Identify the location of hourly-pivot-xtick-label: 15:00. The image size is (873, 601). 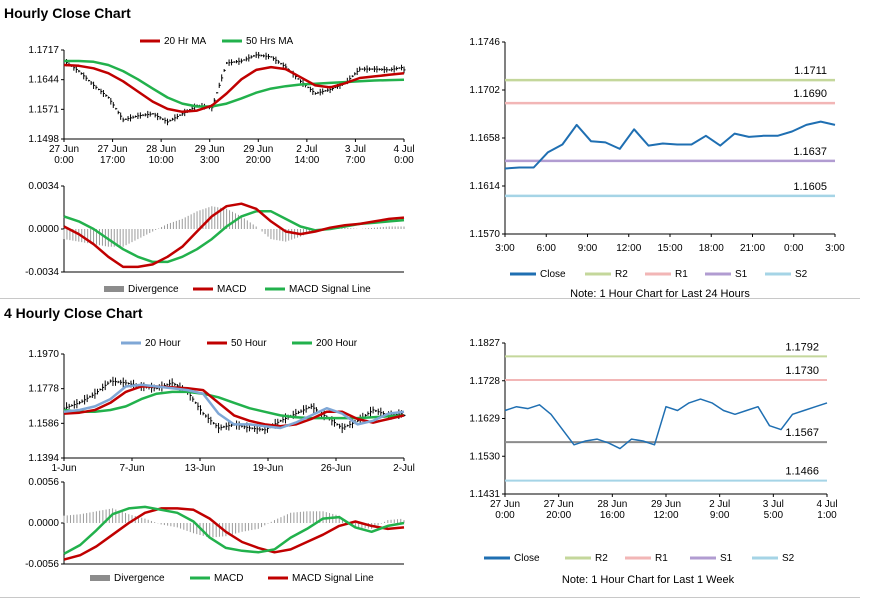
(669, 248).